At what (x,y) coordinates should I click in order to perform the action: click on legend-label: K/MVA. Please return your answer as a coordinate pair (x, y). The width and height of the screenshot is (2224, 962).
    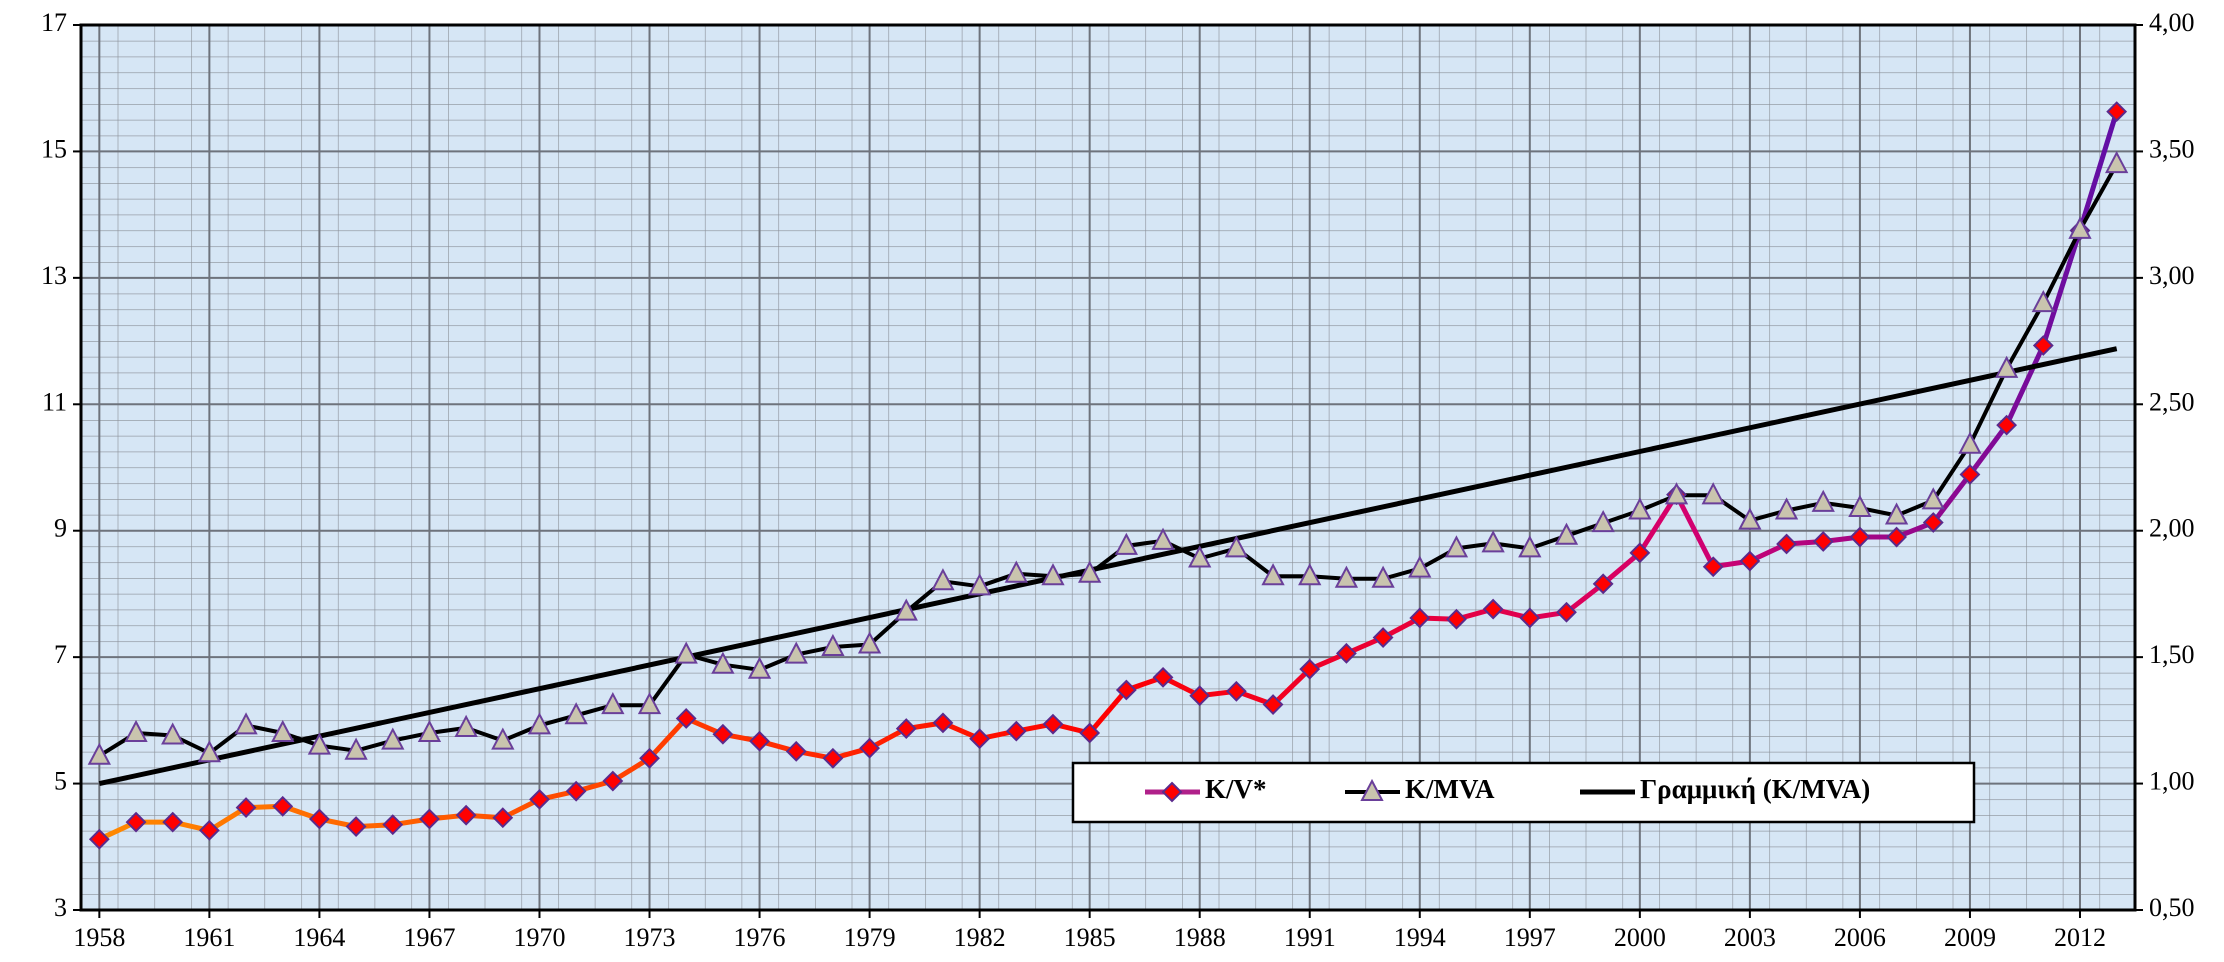
    Looking at the image, I should click on (1450, 789).